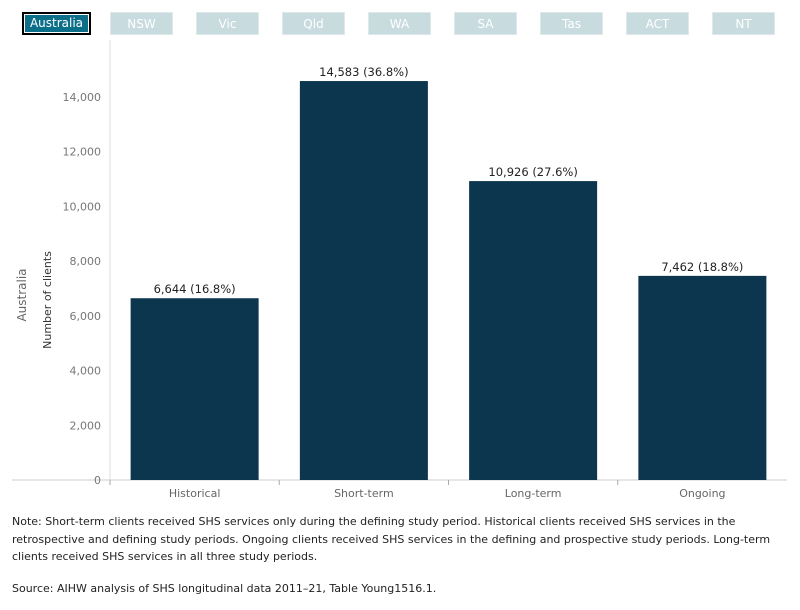 The width and height of the screenshot is (800, 610). I want to click on y-tick-label: 0, so click(97, 480).